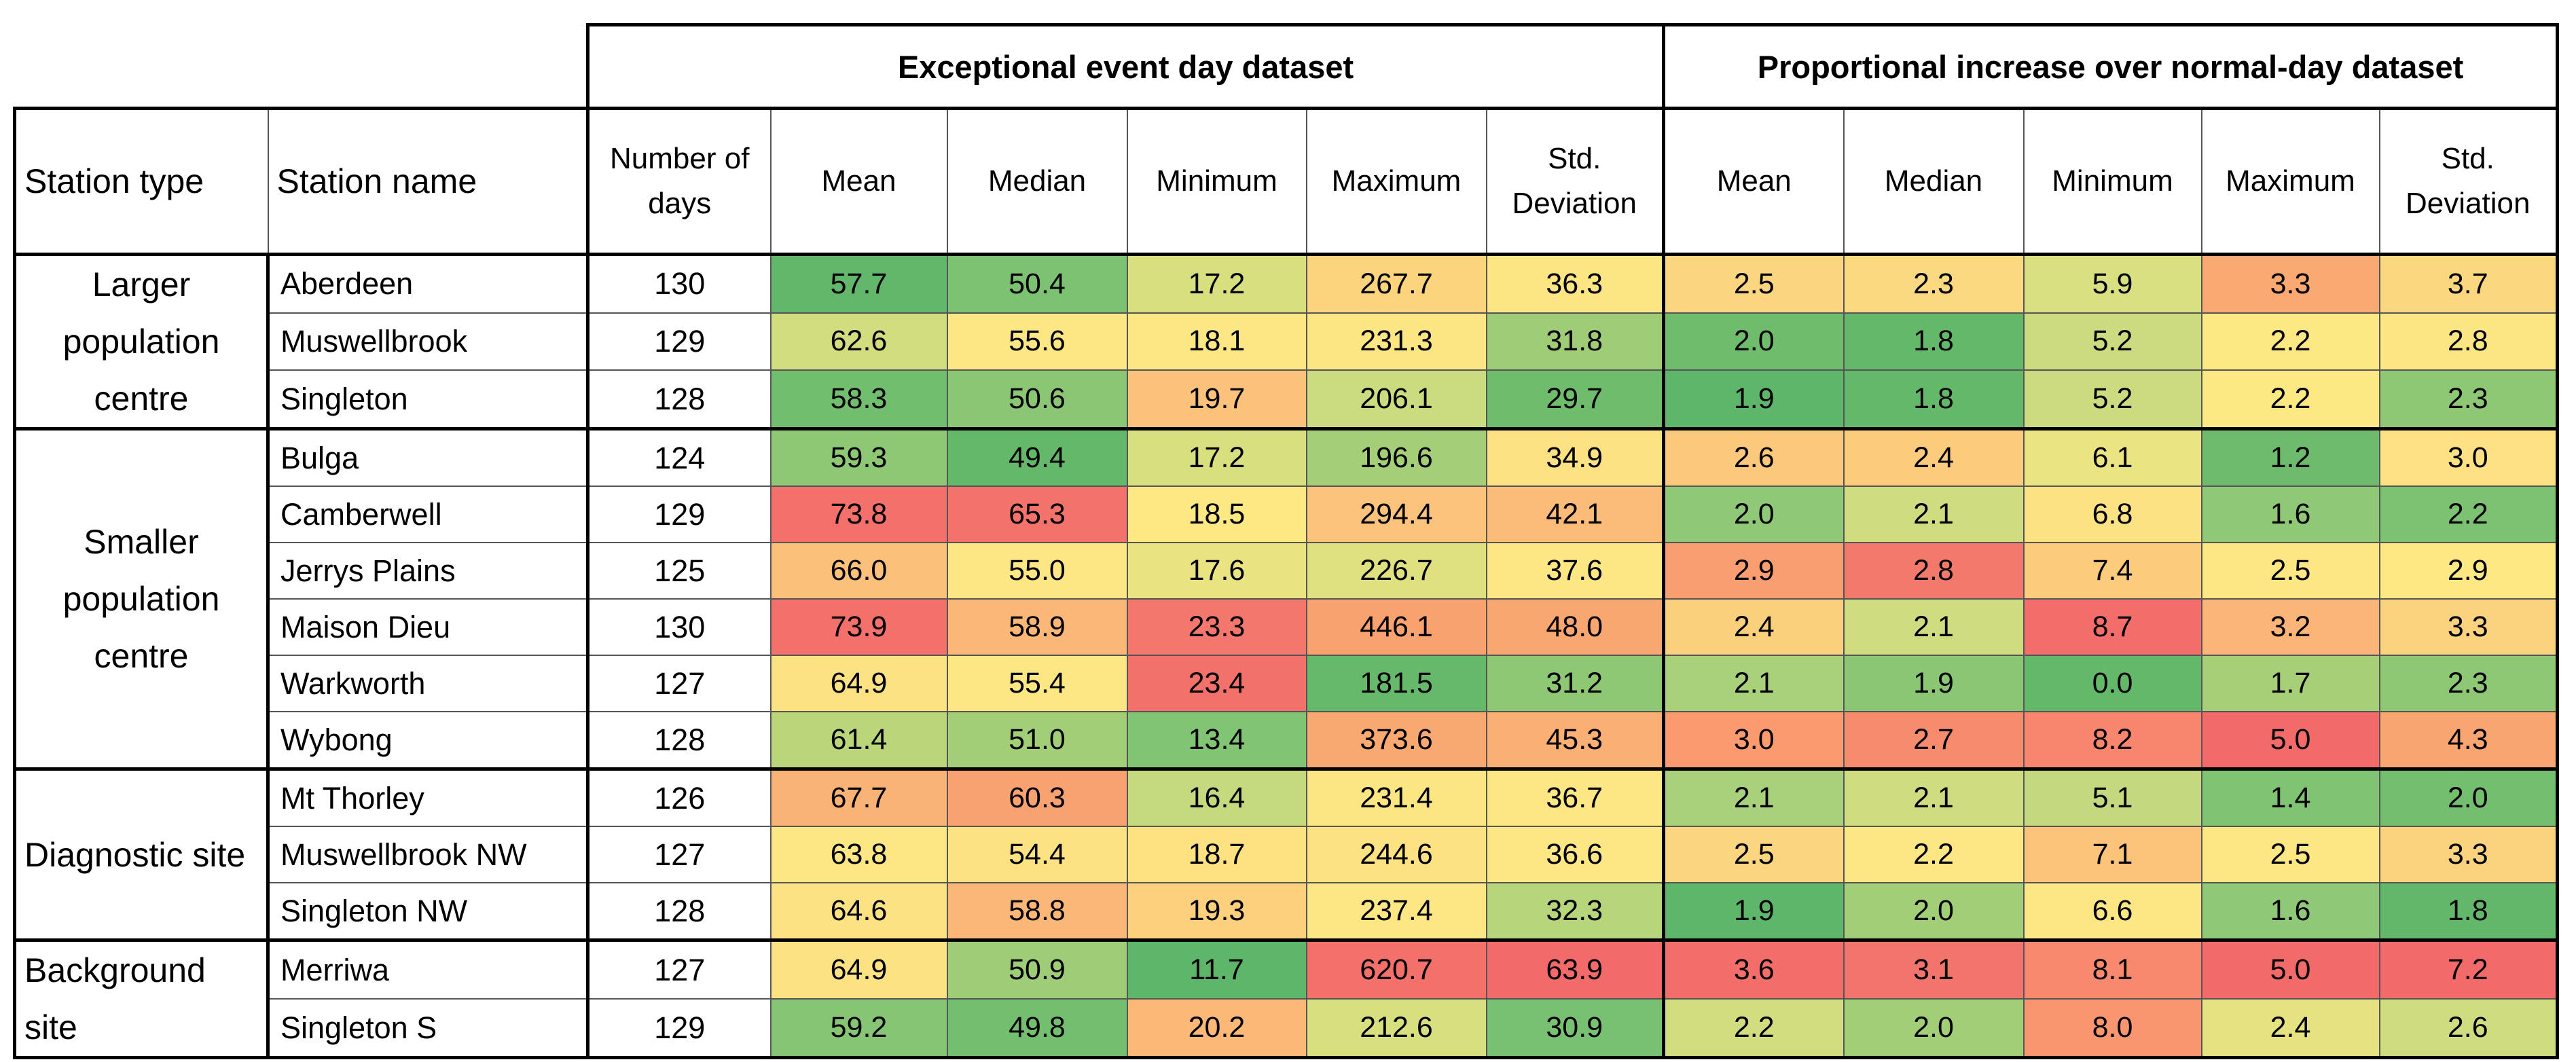 The height and width of the screenshot is (1062, 2576). What do you see at coordinates (858, 457) in the screenshot?
I see `value-cell: 59.3` at bounding box center [858, 457].